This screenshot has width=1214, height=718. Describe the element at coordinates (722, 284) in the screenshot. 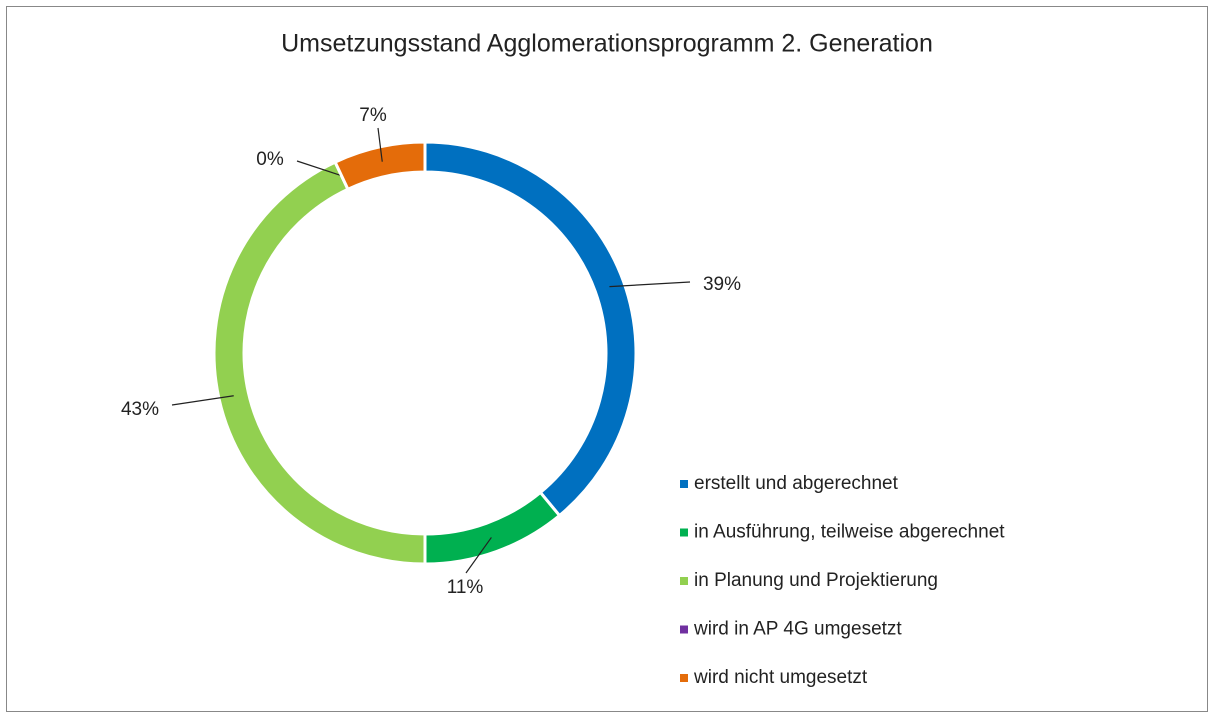

I see `data-label: 39%` at that location.